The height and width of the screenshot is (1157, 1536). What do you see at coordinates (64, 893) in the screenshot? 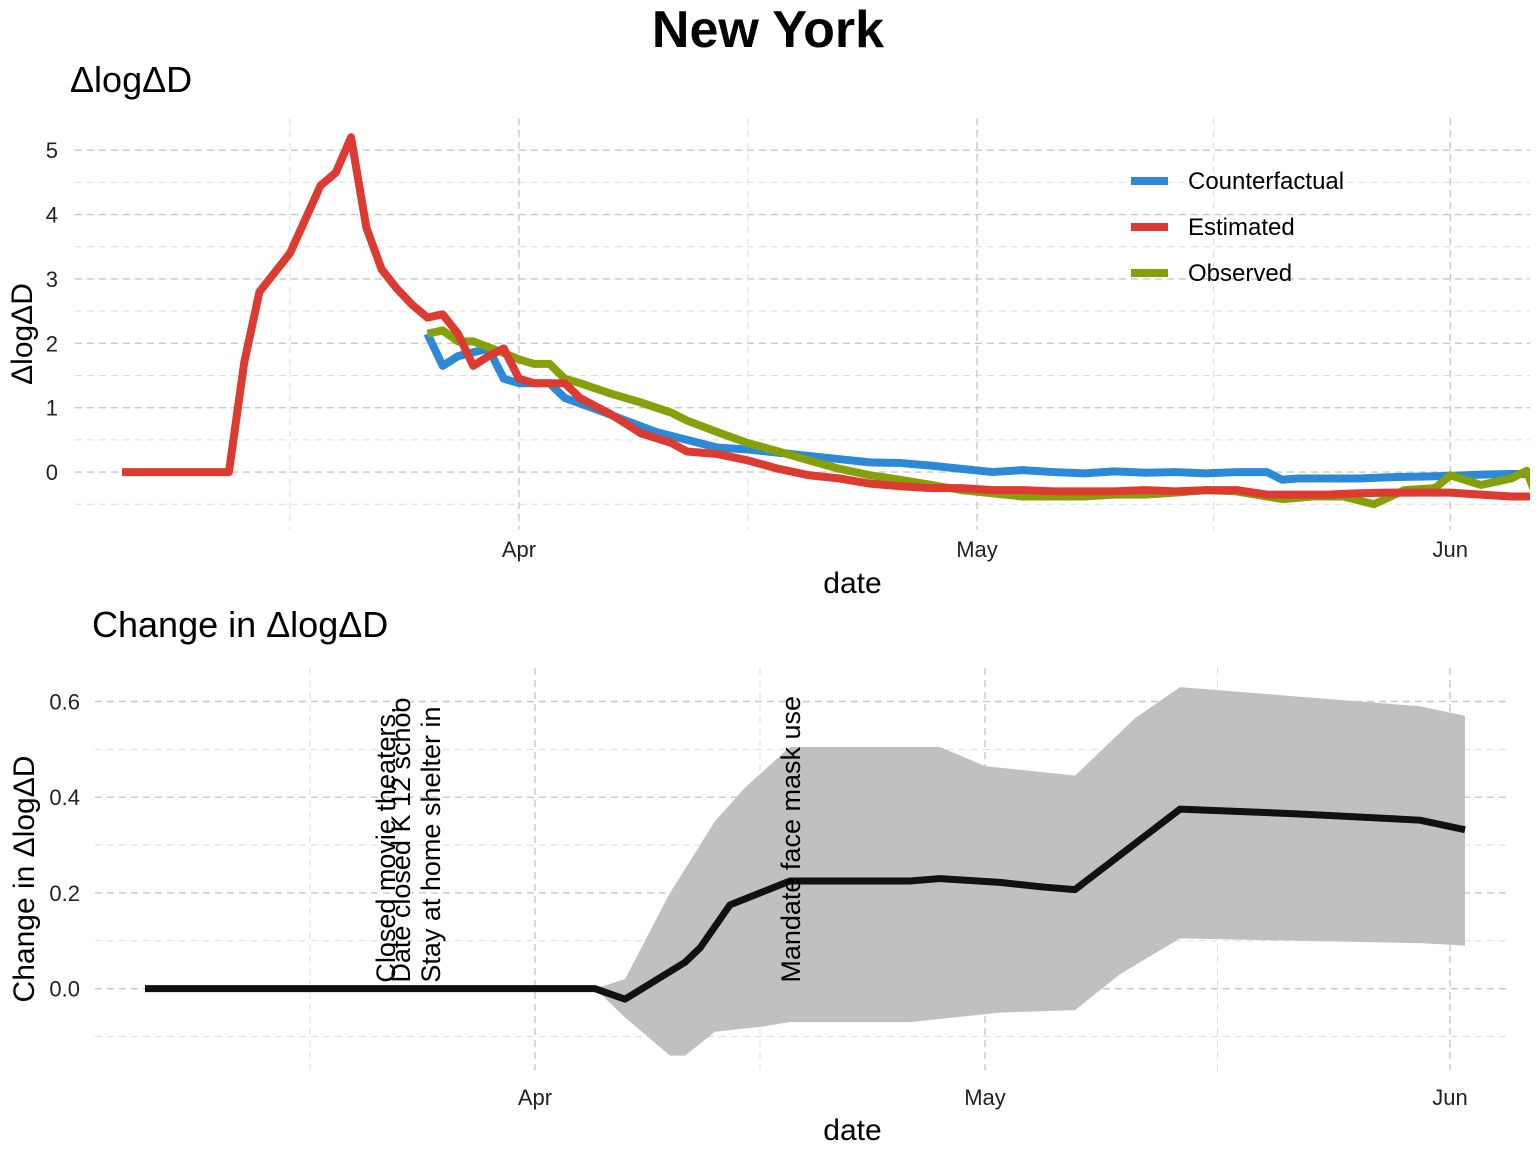
I see `y-tick-label: 0.2` at bounding box center [64, 893].